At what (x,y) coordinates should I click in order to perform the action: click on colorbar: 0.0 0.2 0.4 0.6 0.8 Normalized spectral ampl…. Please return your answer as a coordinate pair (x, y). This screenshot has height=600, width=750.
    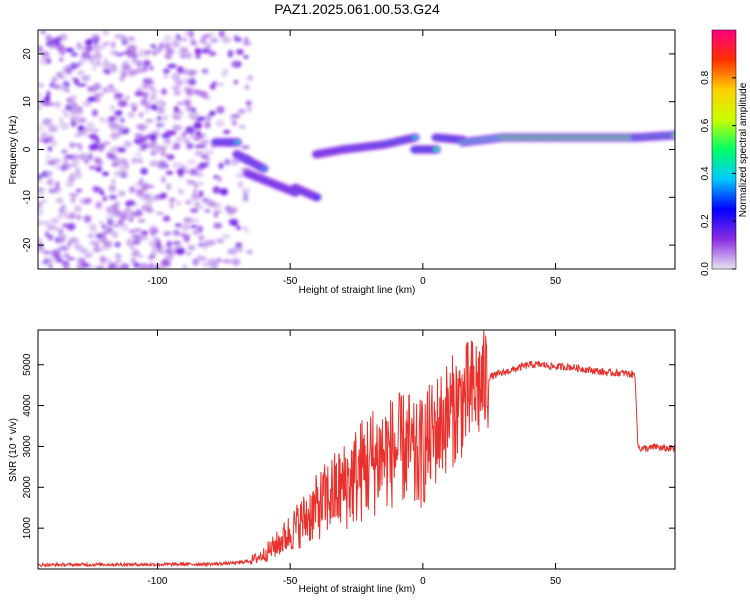
    Looking at the image, I should click on (724, 152).